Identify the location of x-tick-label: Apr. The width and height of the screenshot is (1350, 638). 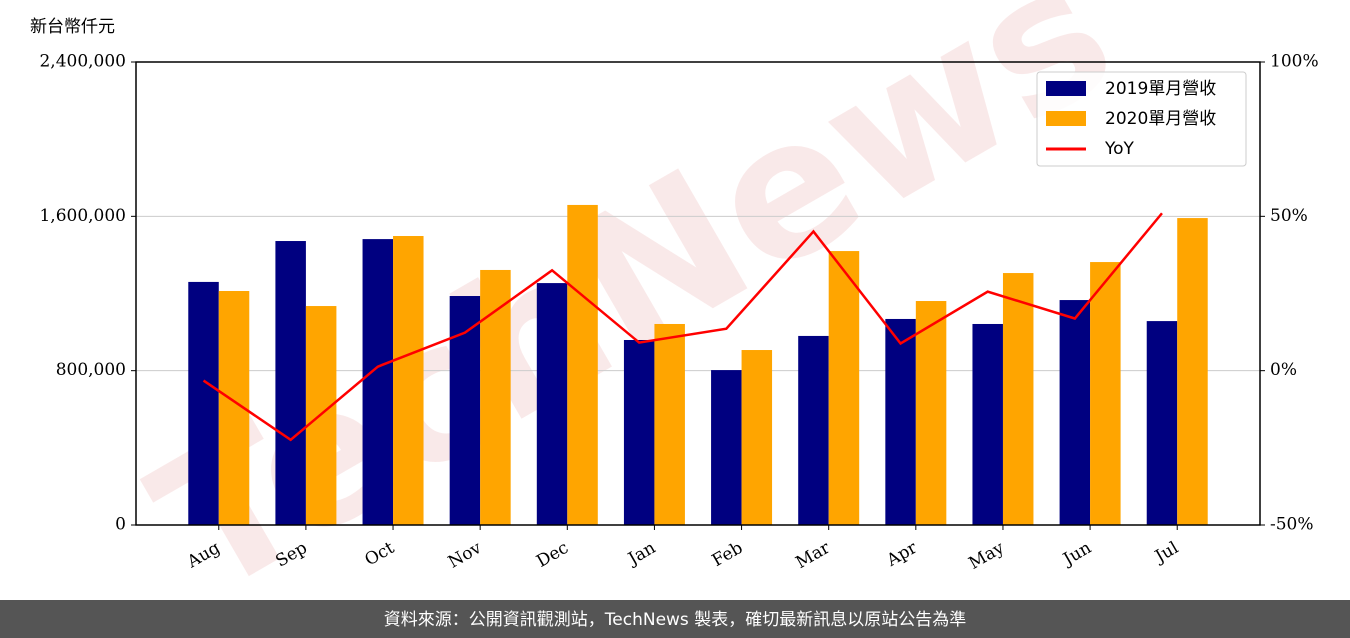
(902, 554).